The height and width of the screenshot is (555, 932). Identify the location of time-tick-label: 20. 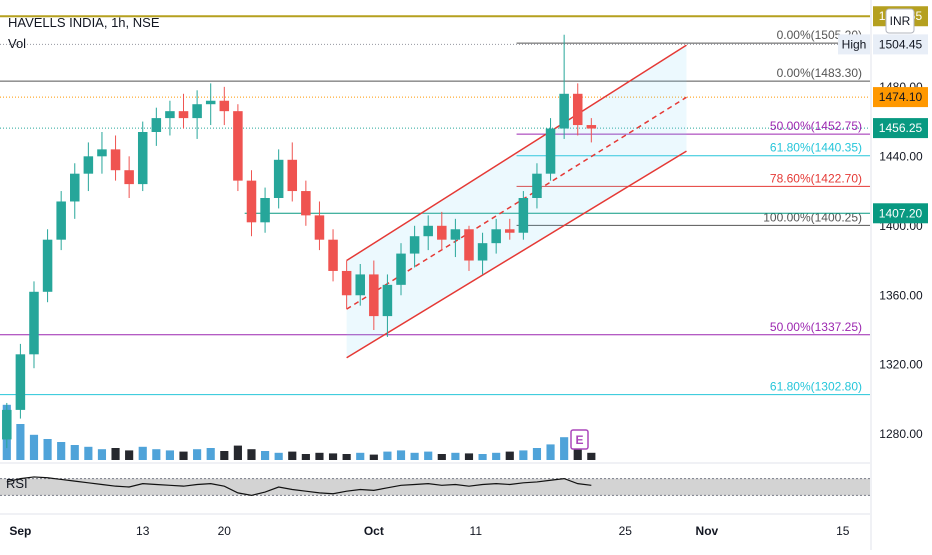
(225, 531).